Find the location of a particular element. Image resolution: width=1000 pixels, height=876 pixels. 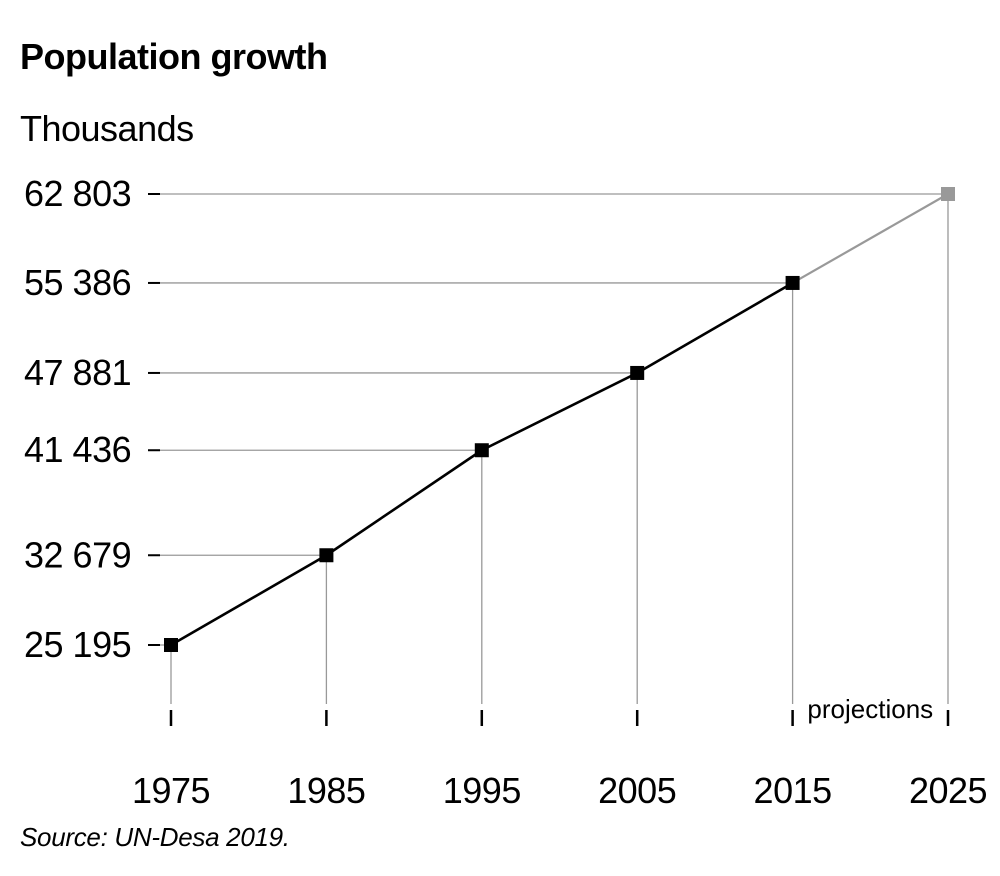

y-tick-label: 41 436 is located at coordinates (77, 449).